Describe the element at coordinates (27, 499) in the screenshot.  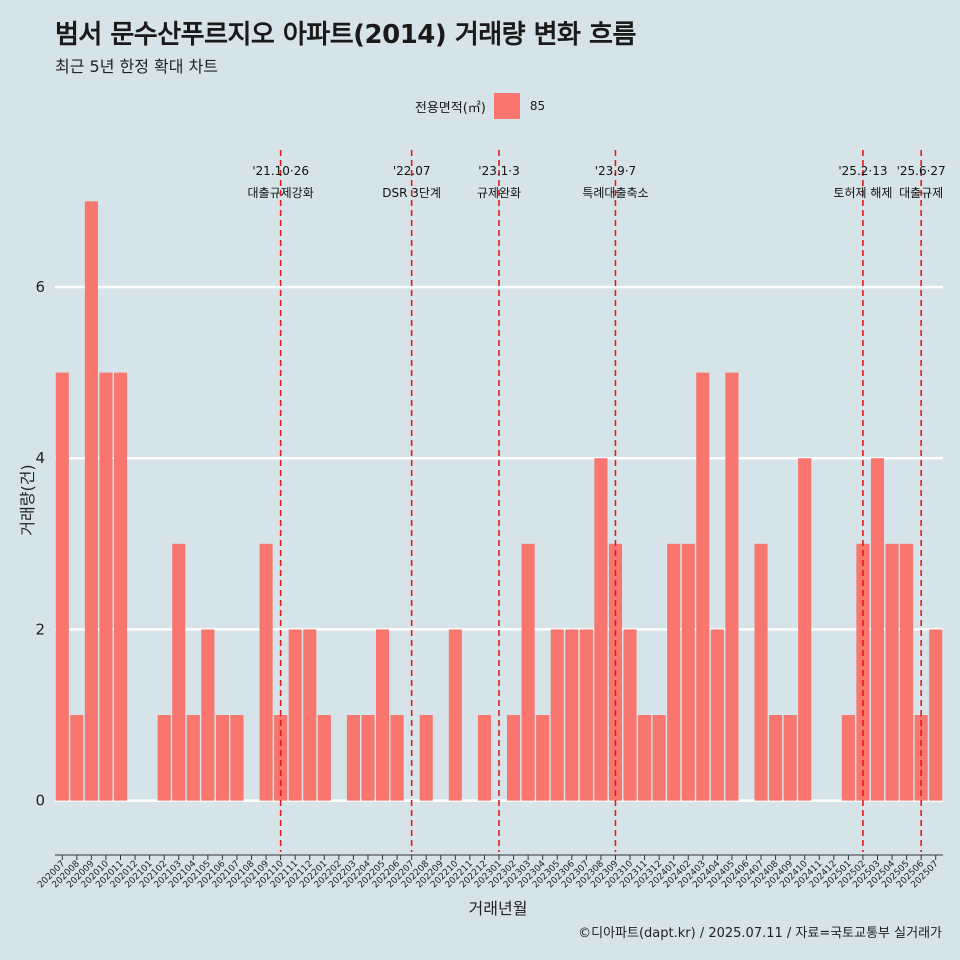
I see `y-axis-title: 거래량(건)` at that location.